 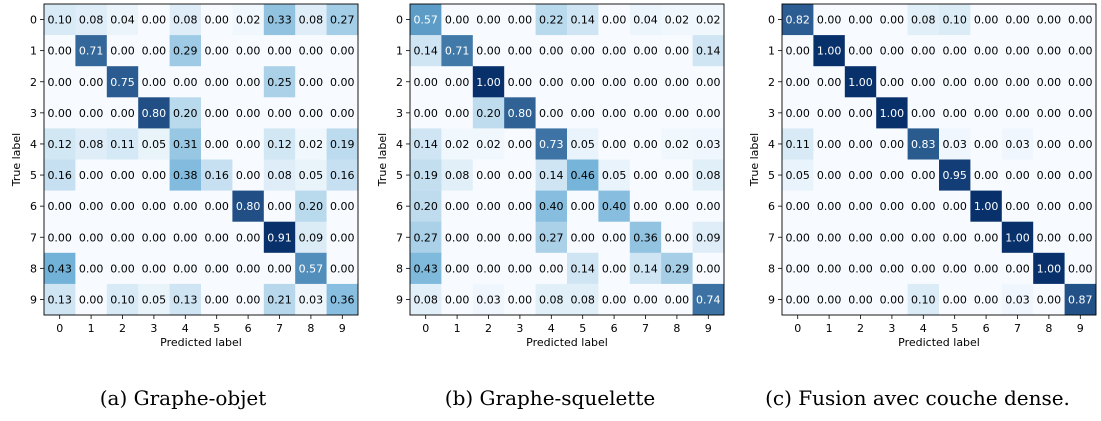 I want to click on x-tick-label: 6, so click(x=986, y=328).